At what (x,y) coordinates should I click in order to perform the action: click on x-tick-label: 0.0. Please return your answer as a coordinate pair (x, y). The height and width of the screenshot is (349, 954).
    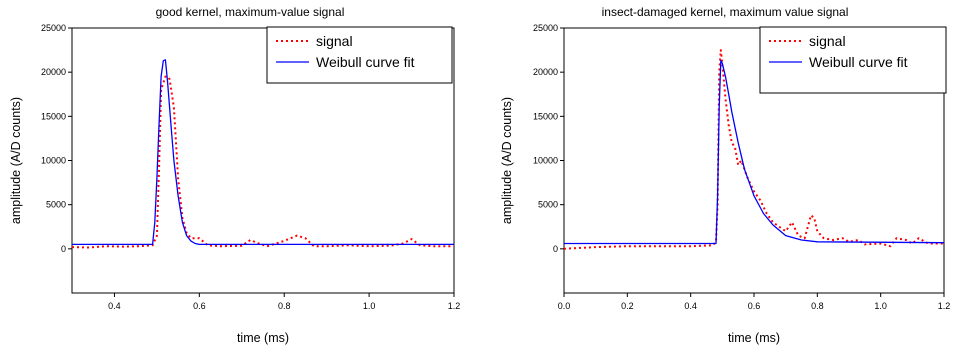
    Looking at the image, I should click on (564, 306).